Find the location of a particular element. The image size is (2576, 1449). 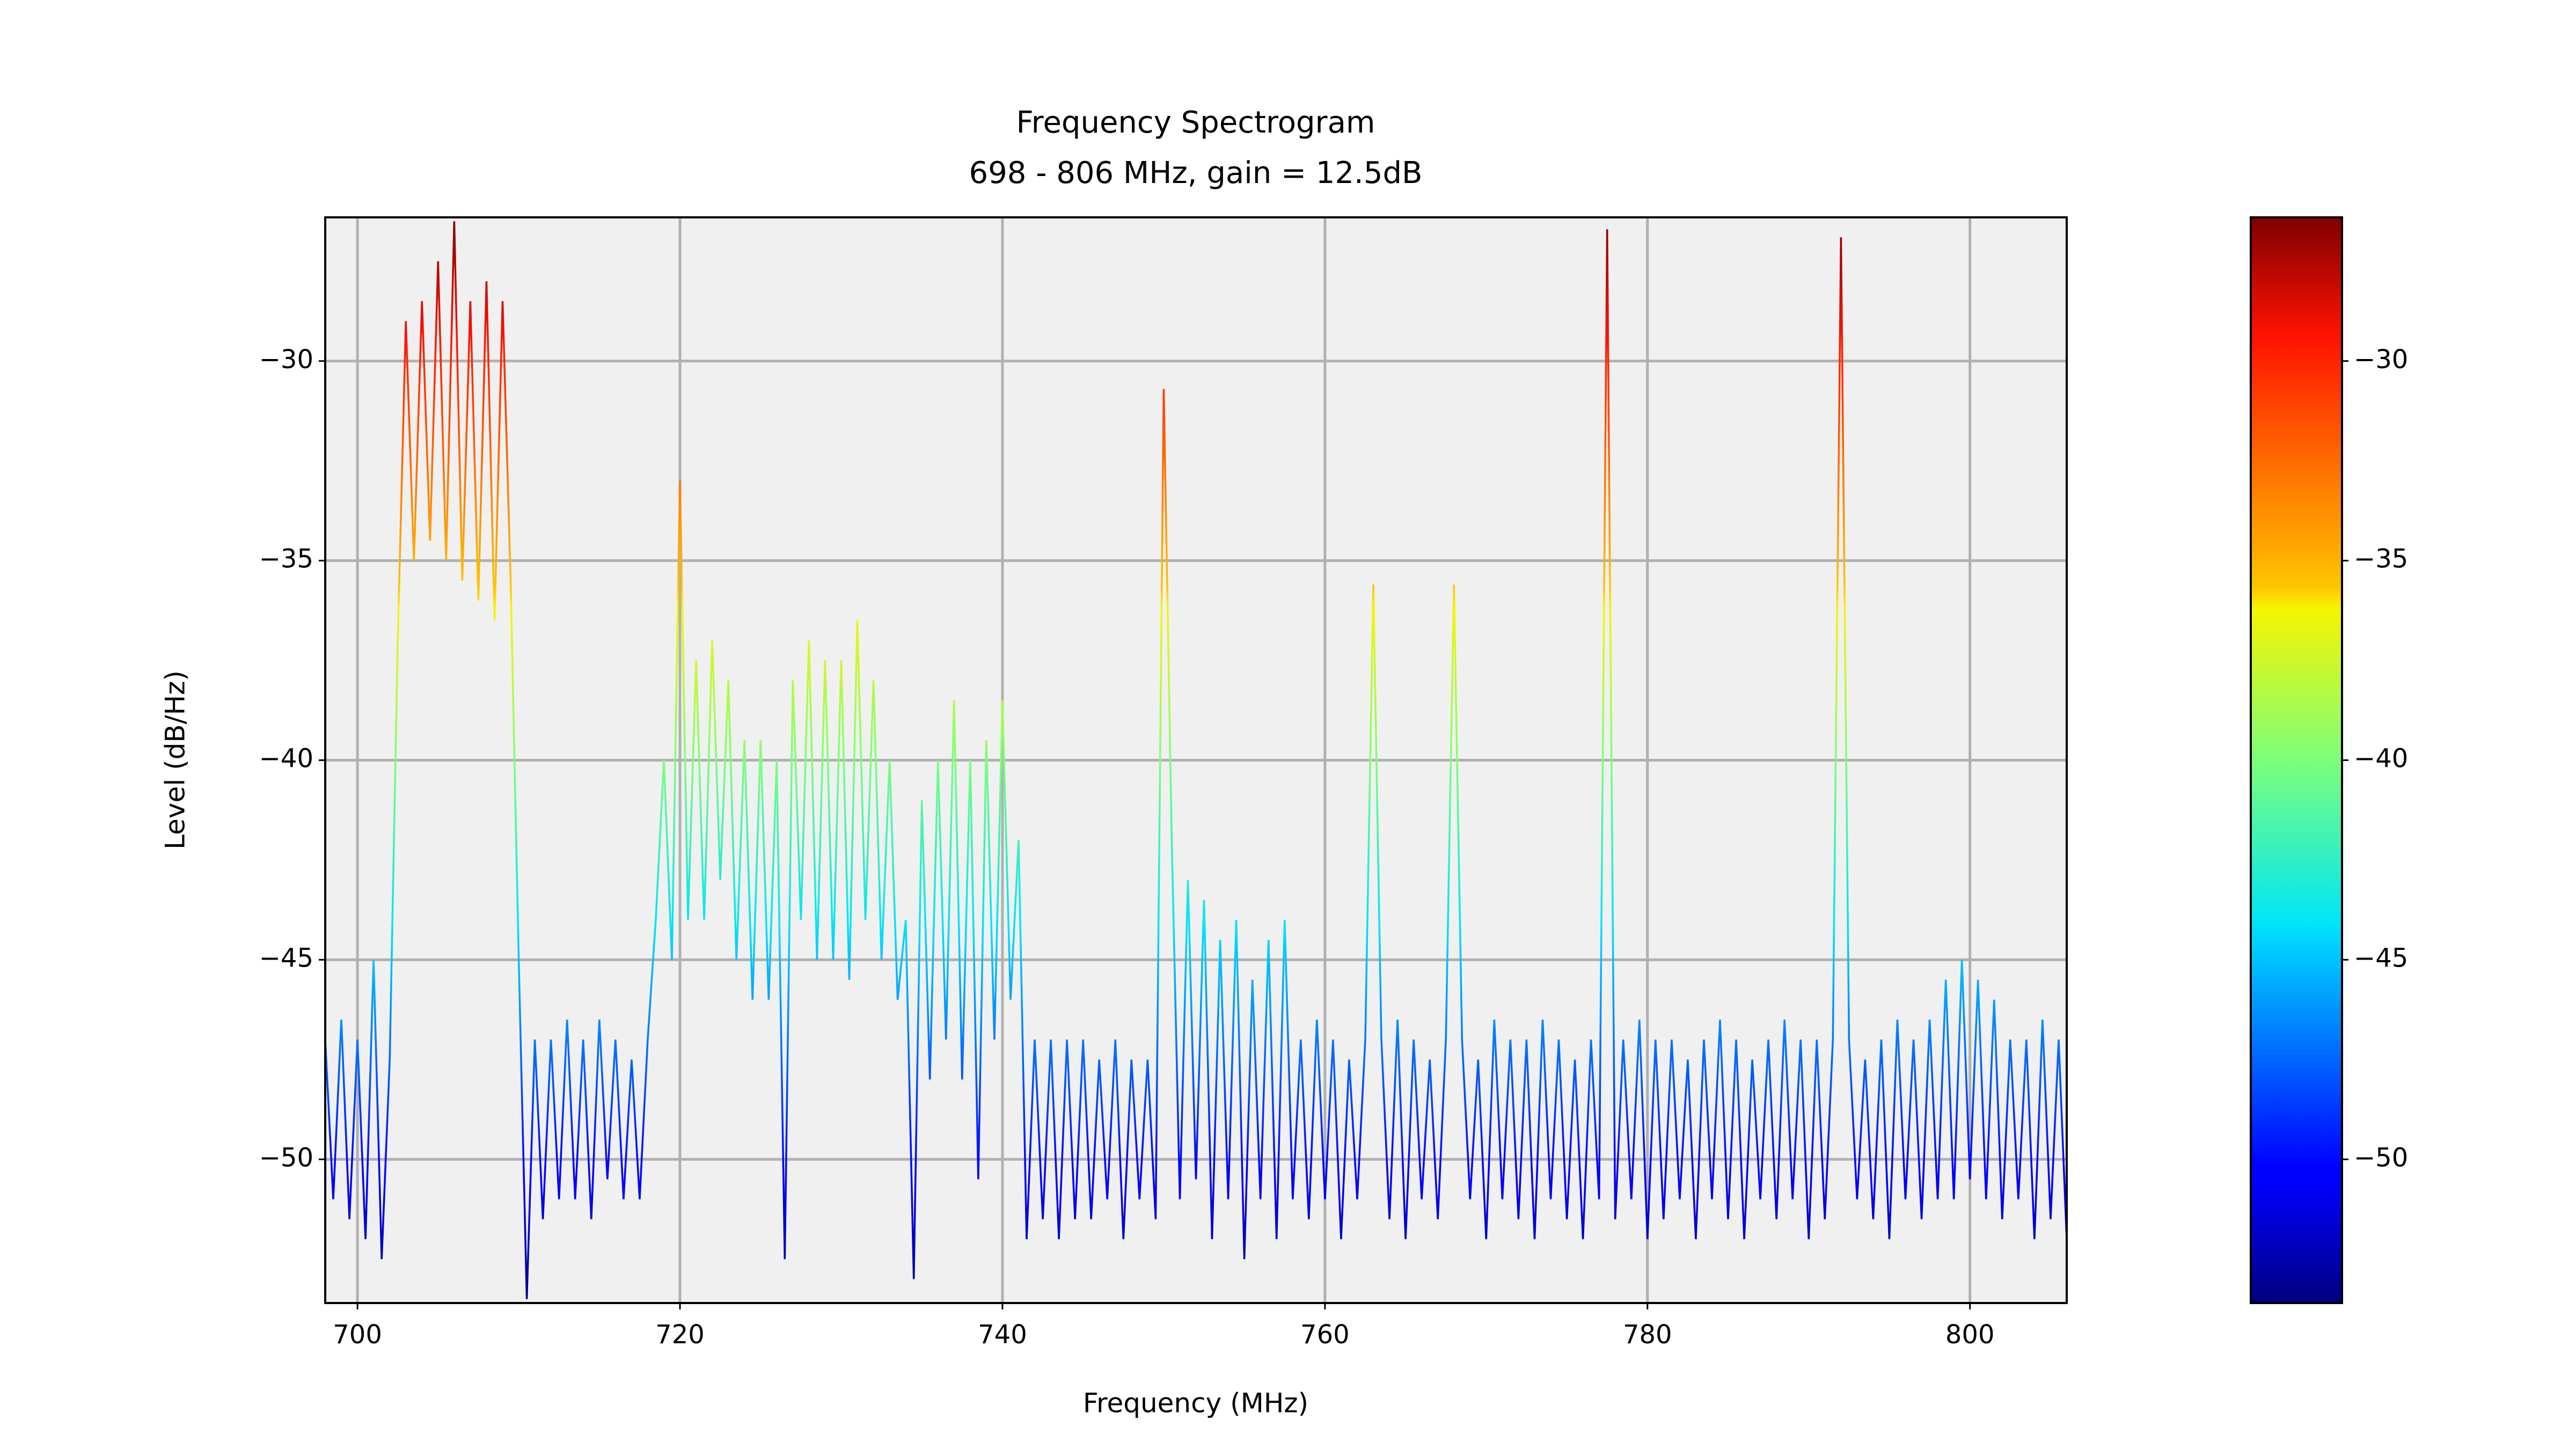

x-tick-label: 760 is located at coordinates (1325, 1335).